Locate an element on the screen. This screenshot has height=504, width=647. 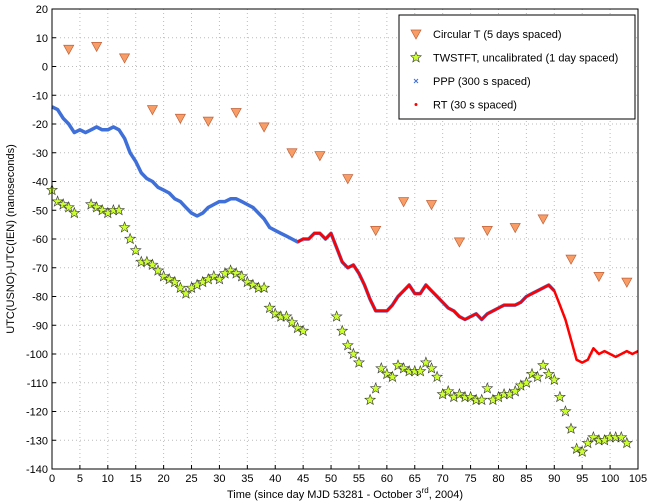
x-label-end: , 2004) is located at coordinates (446, 495).